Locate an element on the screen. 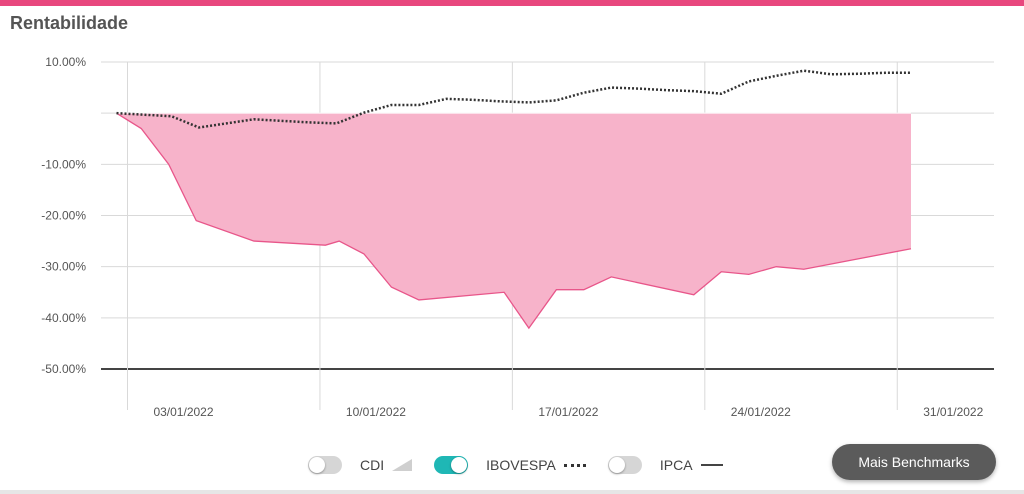 The image size is (1024, 494). top-accent-bar is located at coordinates (512, 3).